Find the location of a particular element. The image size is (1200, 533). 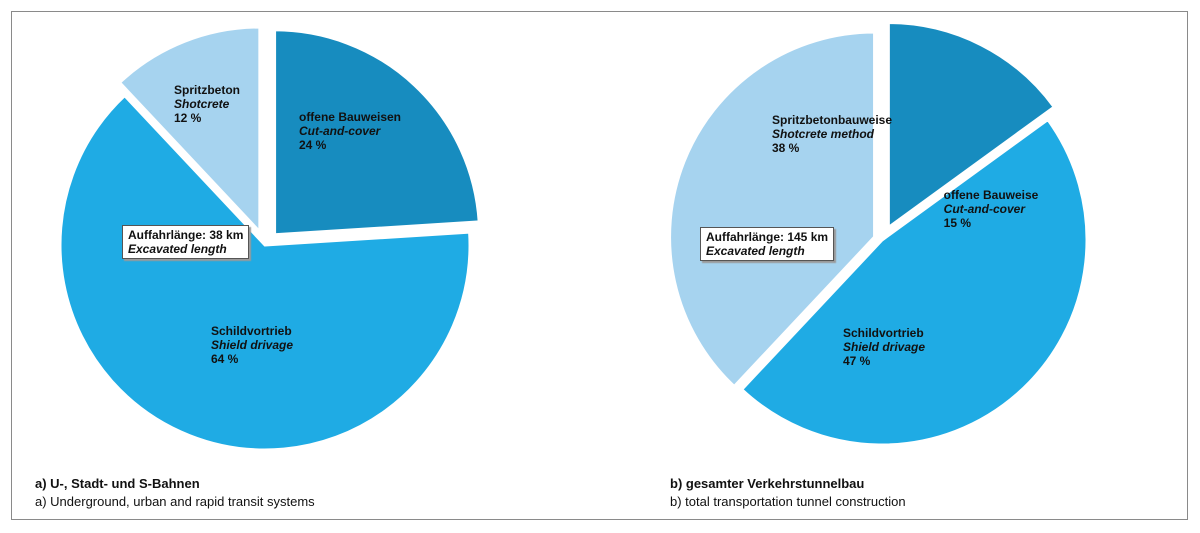

slice-label-de: Spritzbeton is located at coordinates (207, 90).